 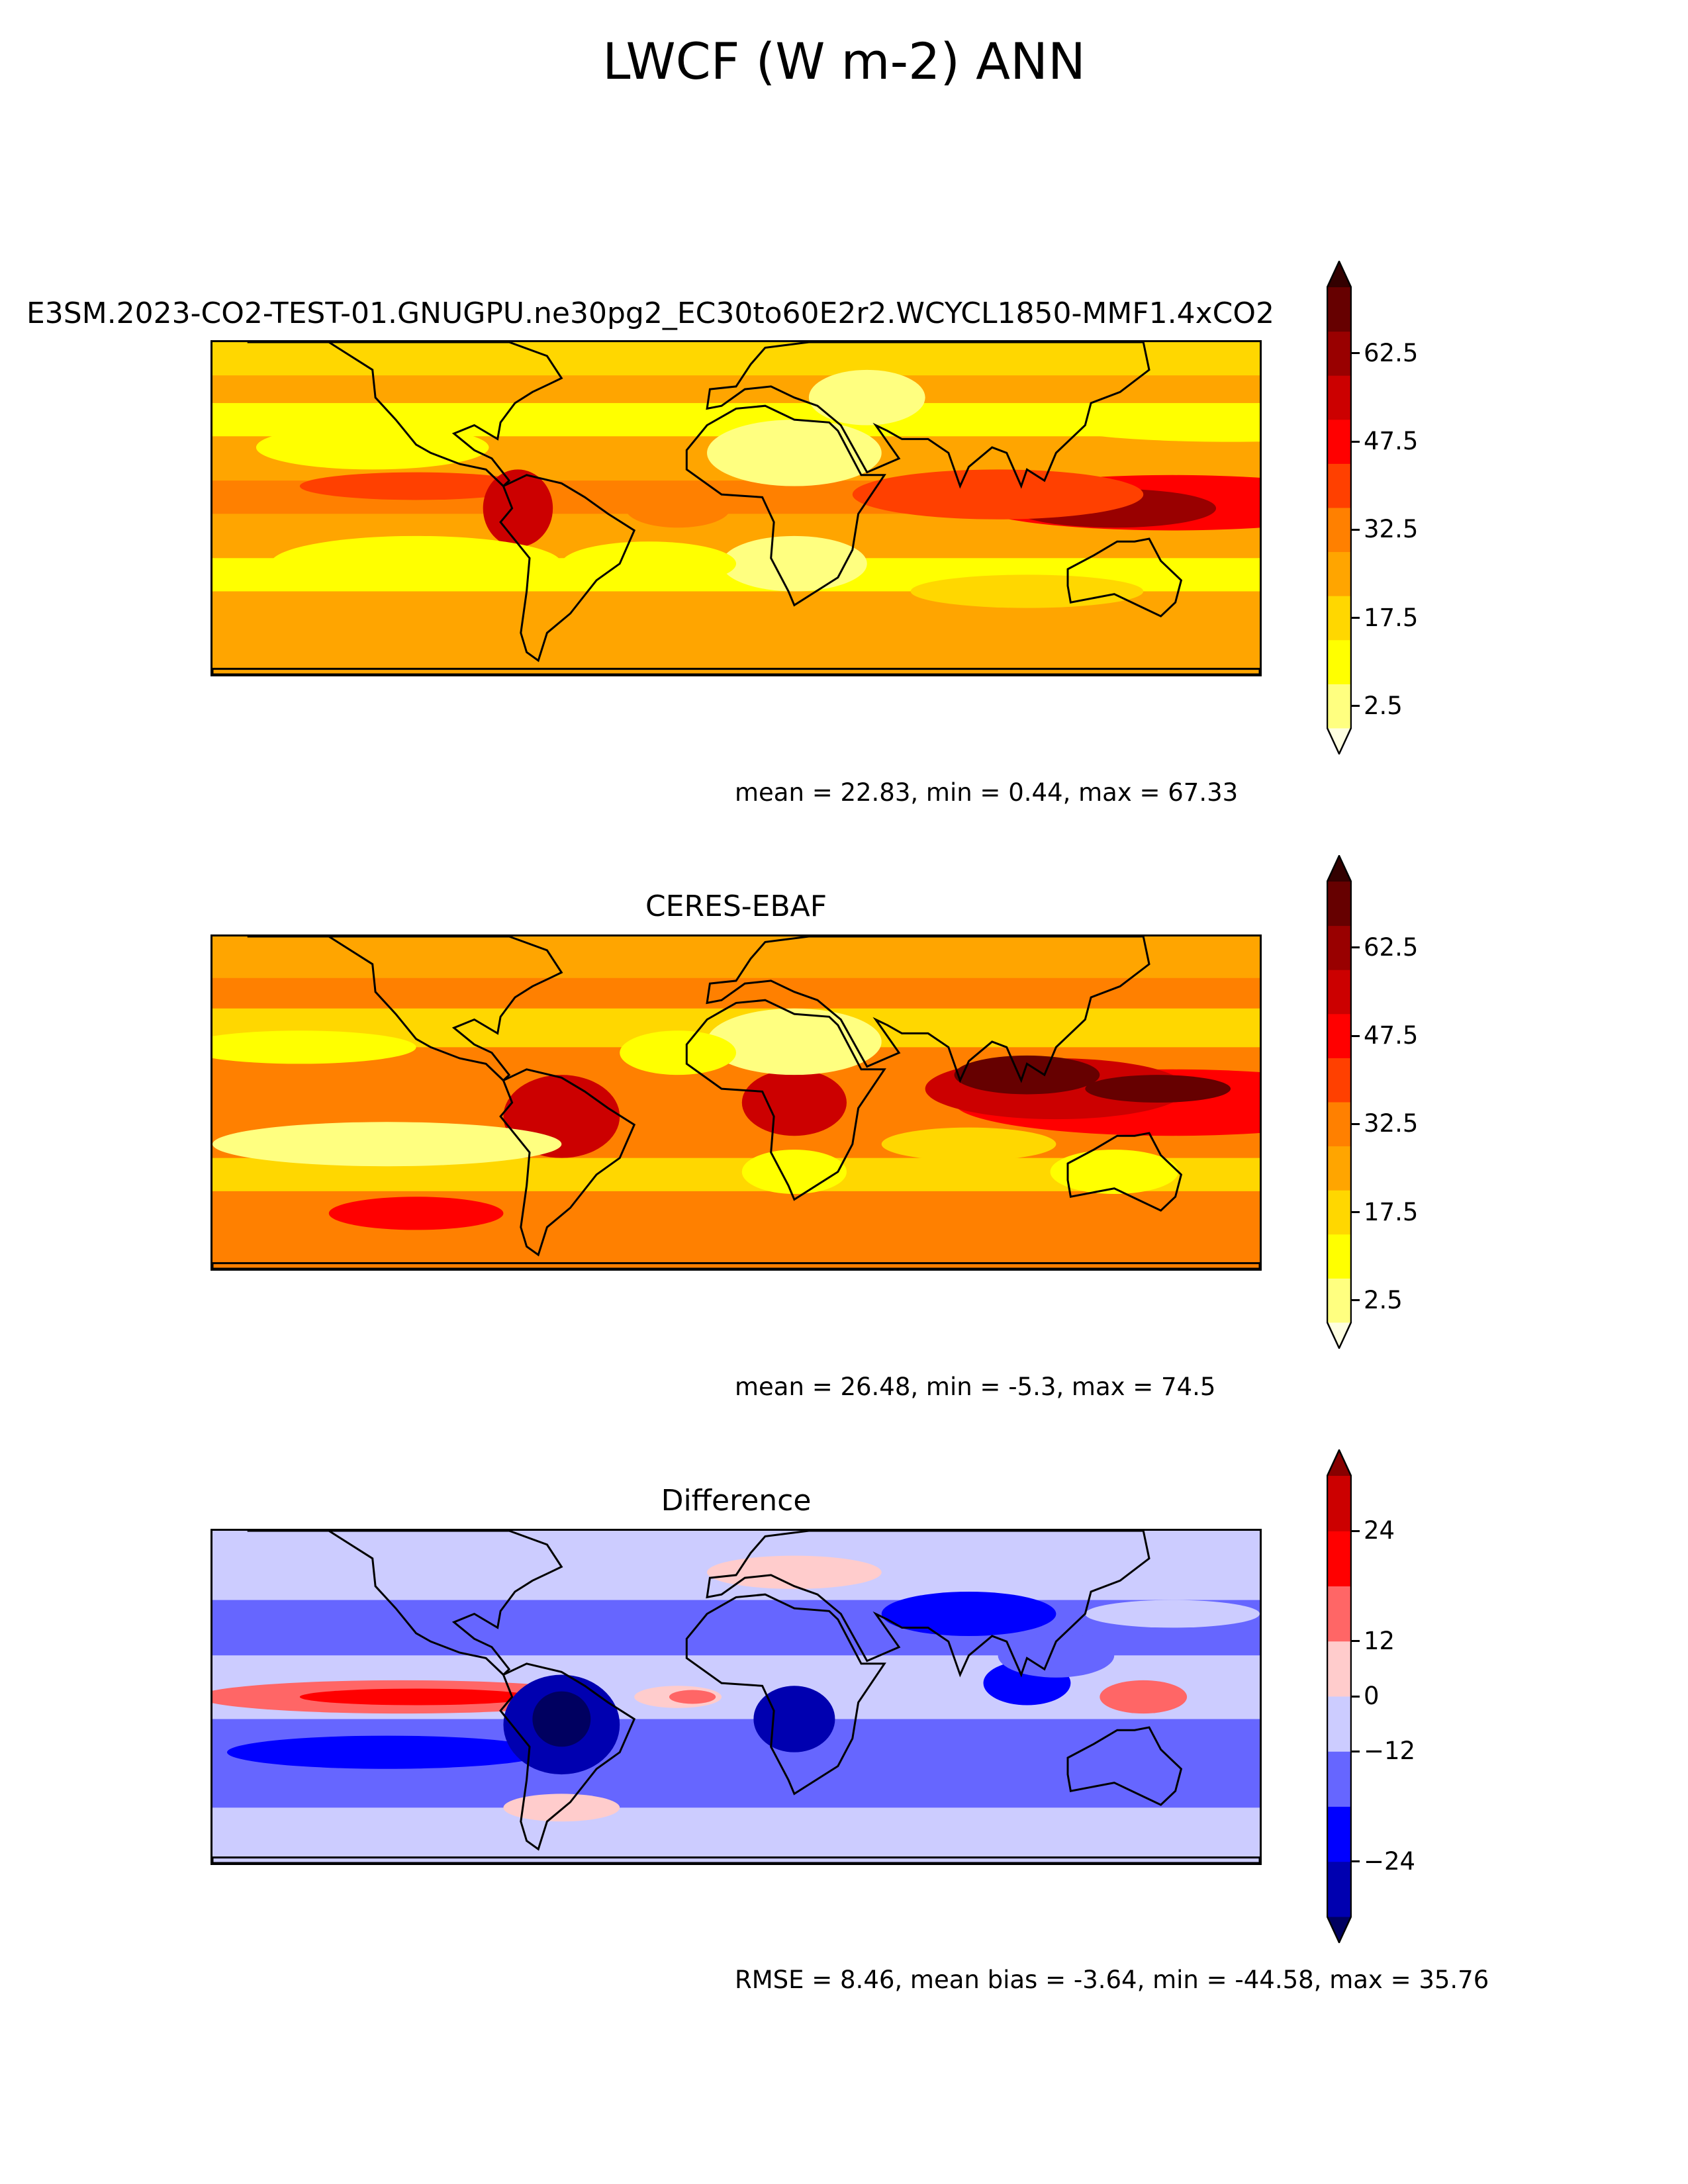 I want to click on colorbar-tick-label: 32.5, so click(x=1391, y=529).